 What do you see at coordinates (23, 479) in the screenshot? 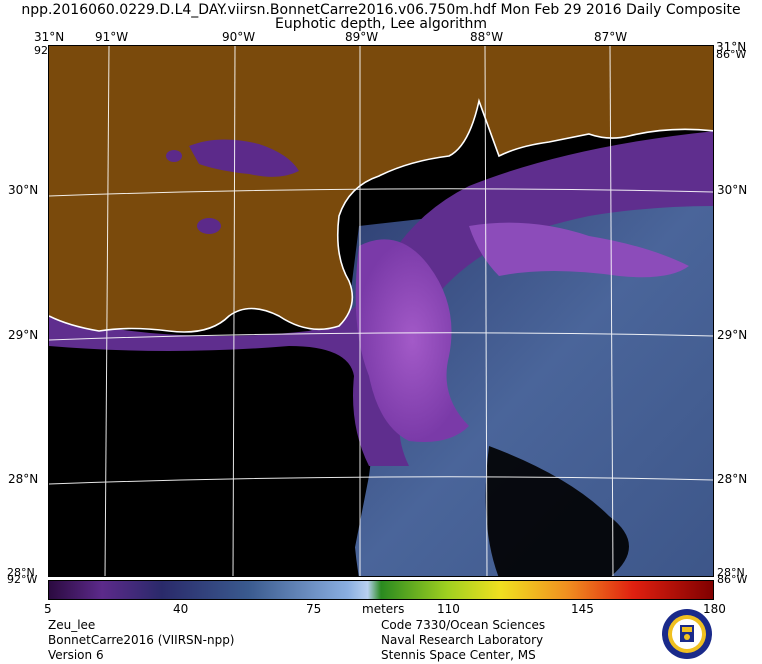
I see `lat-label-28-left: 28°N` at bounding box center [23, 479].